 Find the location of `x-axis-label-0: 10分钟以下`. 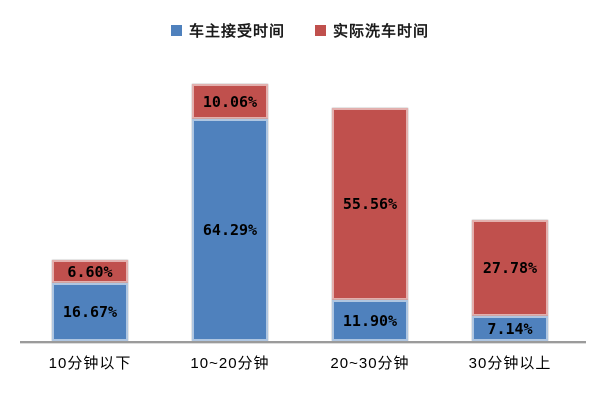

x-axis-label-0: 10分钟以下 is located at coordinates (90, 363).